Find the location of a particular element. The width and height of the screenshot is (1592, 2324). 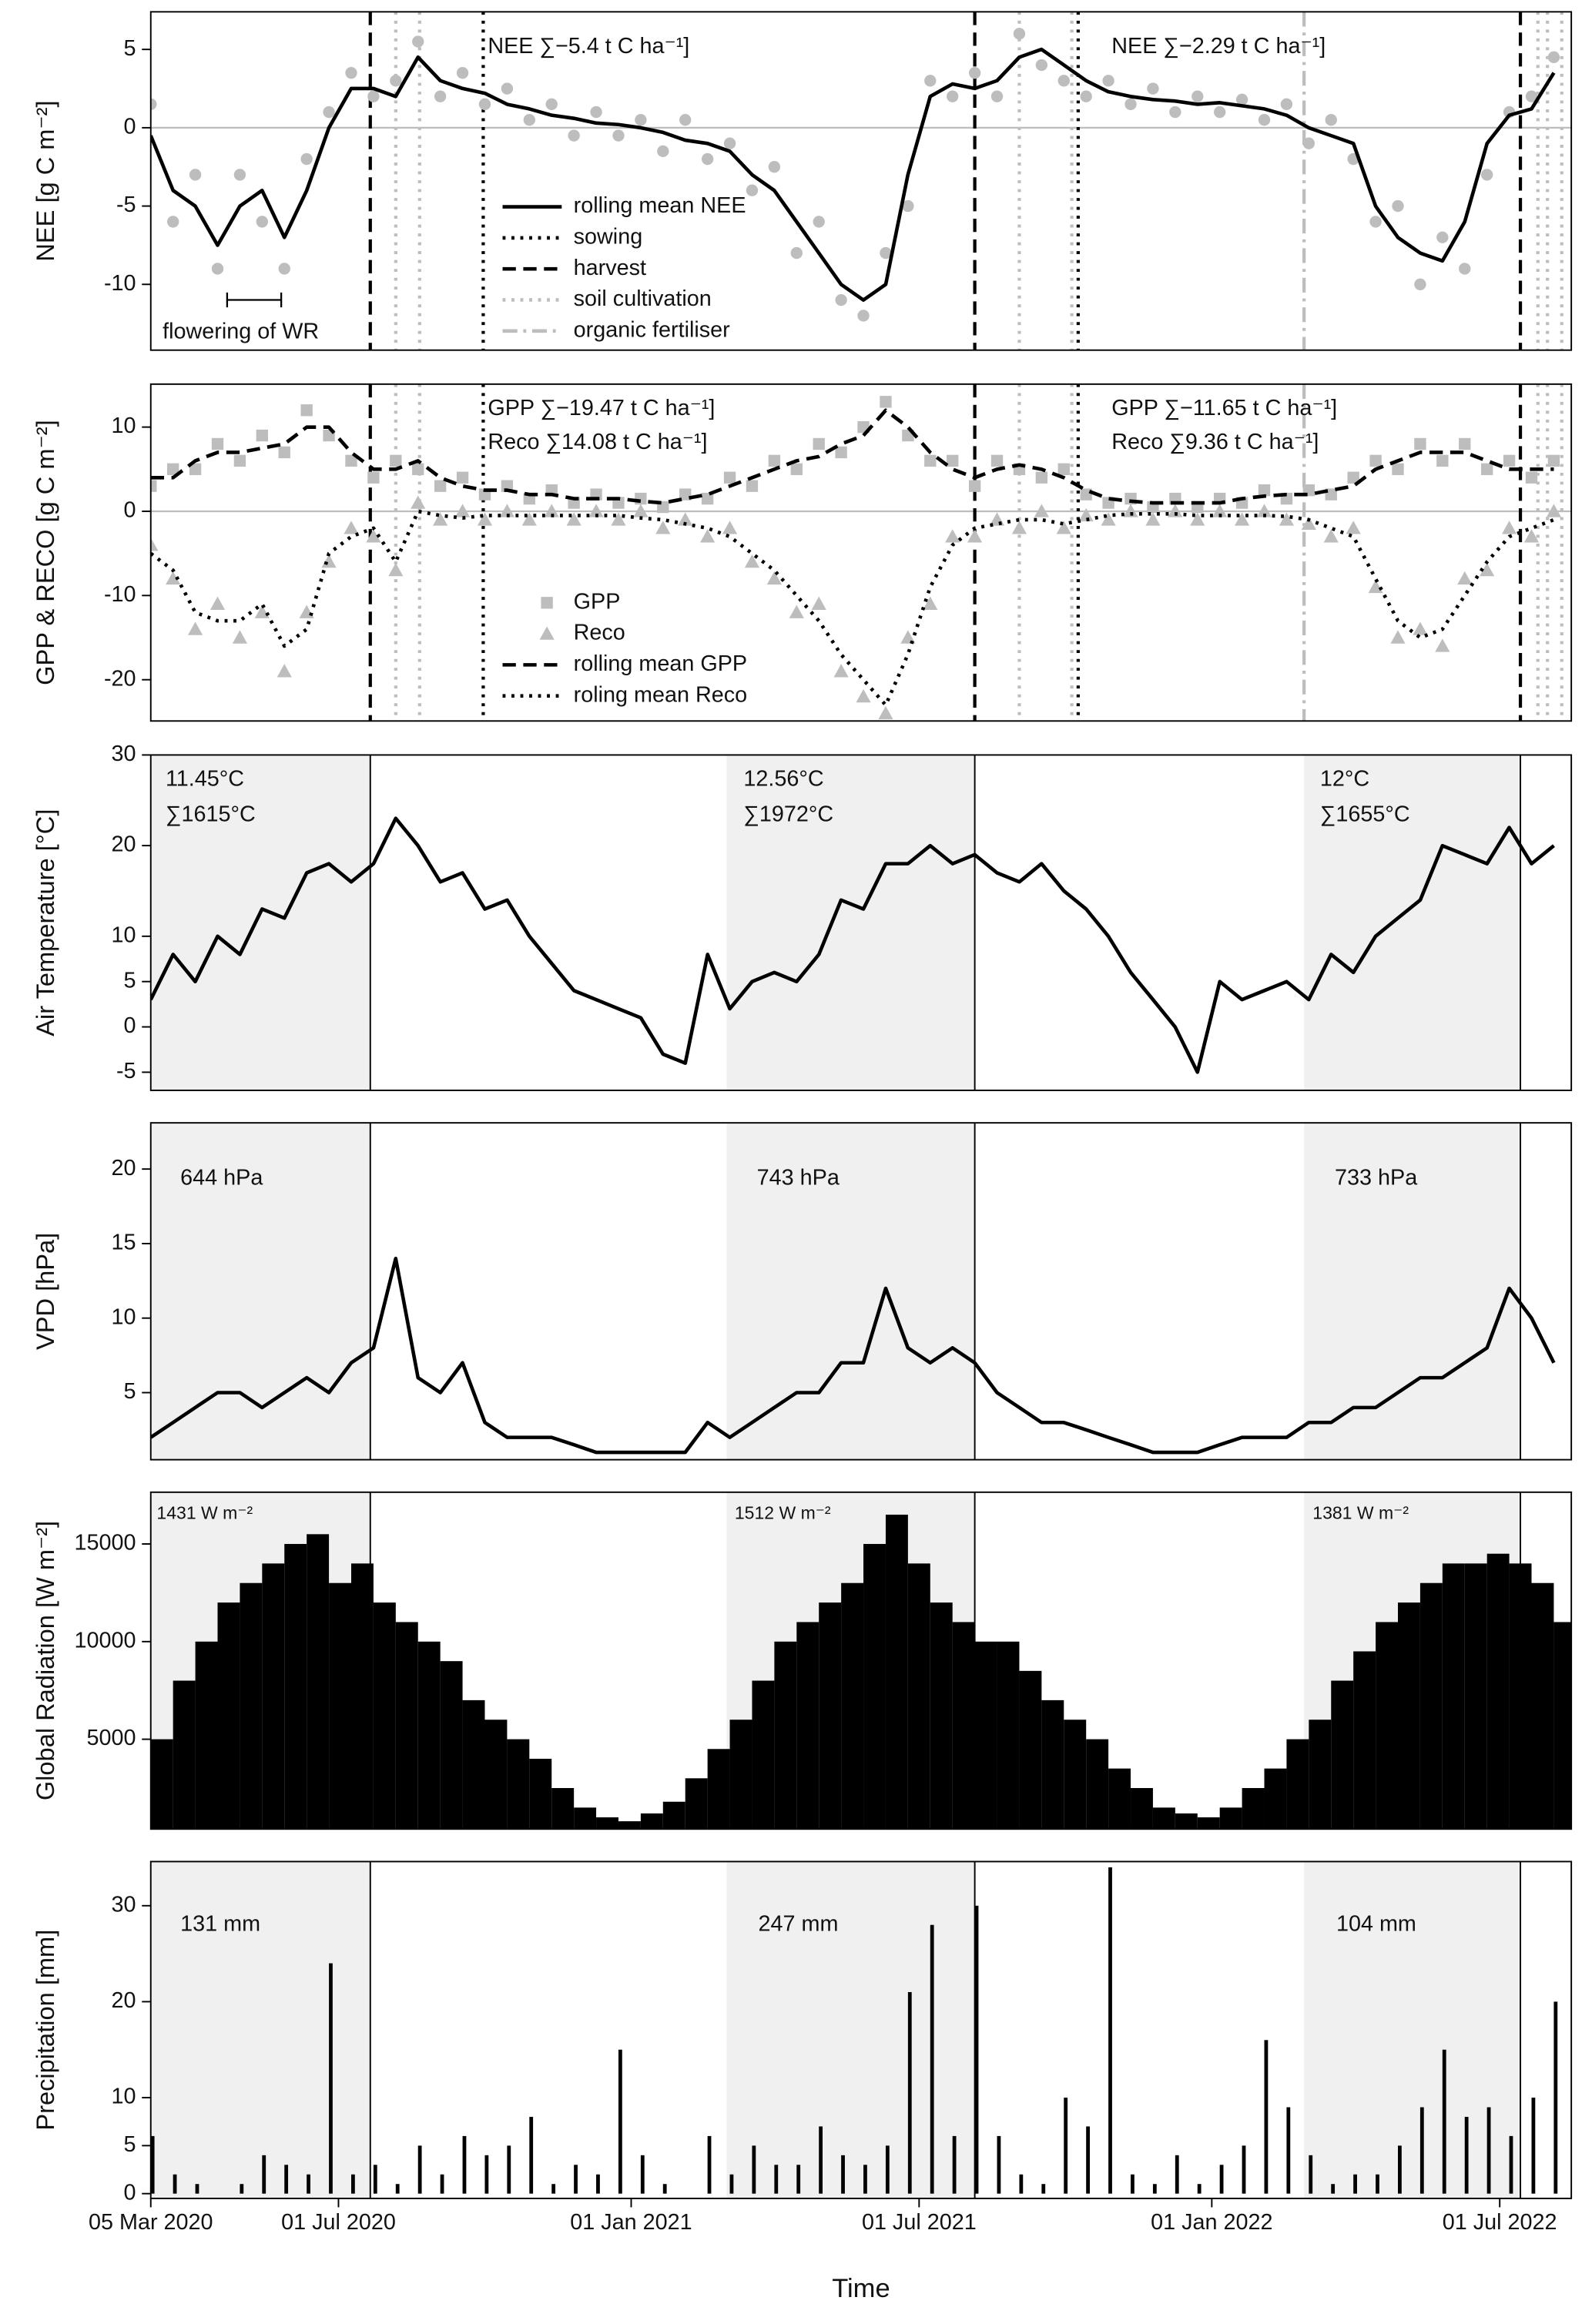

y-tick-label: 5 is located at coordinates (130, 2144).